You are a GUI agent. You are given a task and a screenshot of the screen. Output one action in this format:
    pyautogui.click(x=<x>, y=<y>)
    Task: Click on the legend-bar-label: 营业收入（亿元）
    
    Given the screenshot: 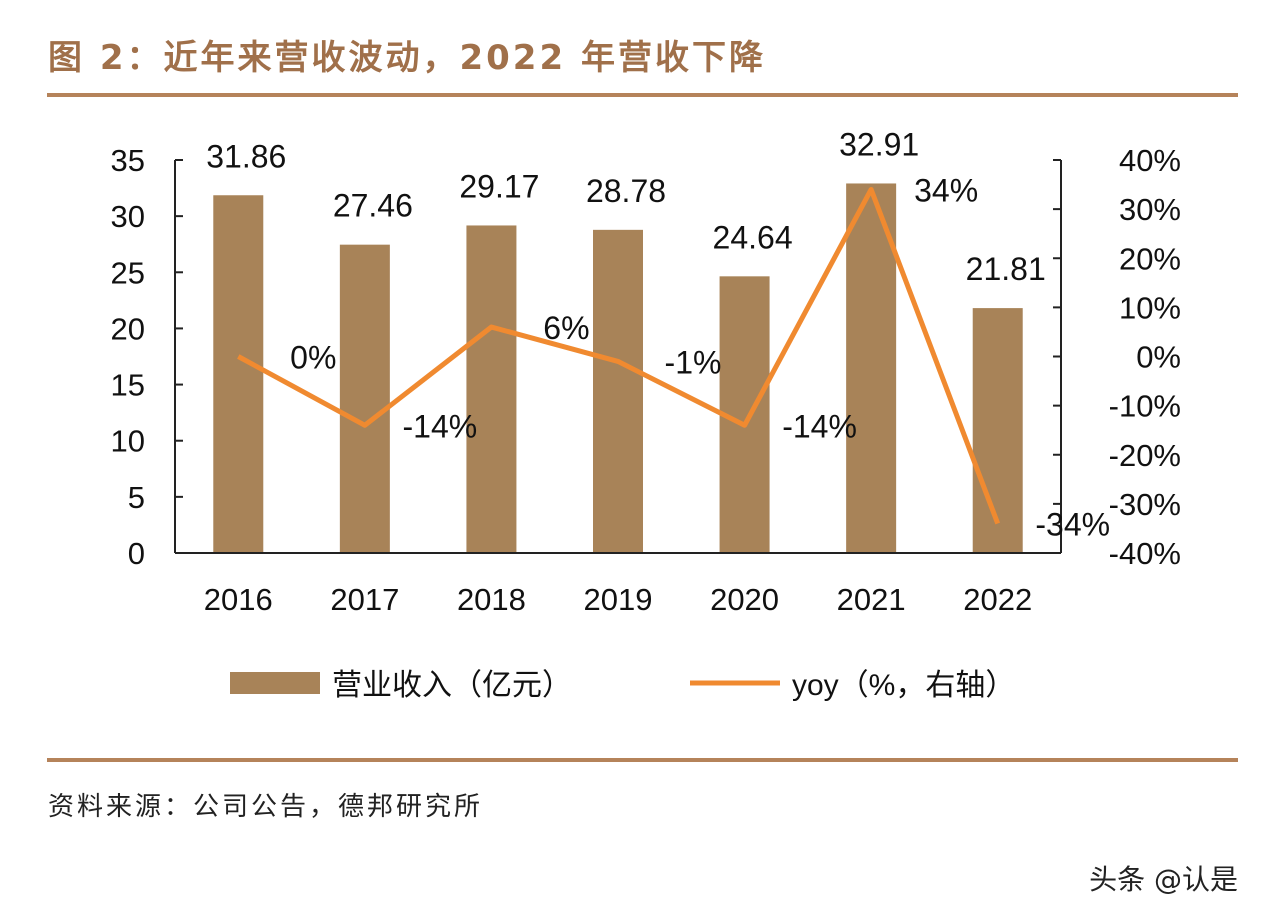 What is the action you would take?
    pyautogui.click(x=452, y=685)
    